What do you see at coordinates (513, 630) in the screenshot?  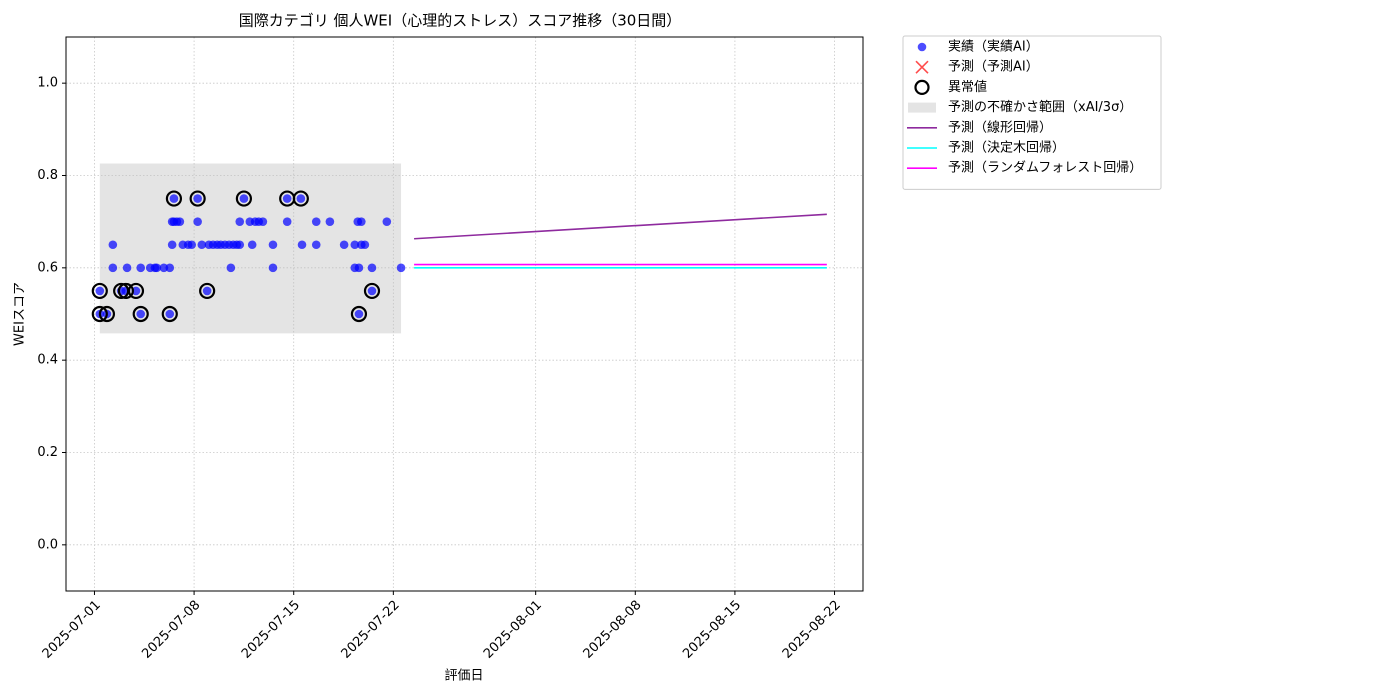 I see `x-tick-label: 2025-08-01` at bounding box center [513, 630].